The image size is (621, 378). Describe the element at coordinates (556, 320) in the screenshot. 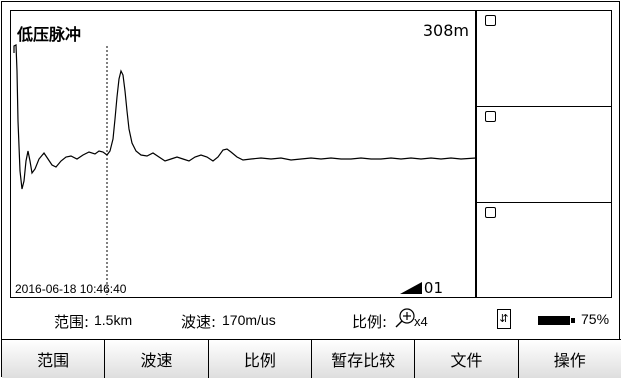

I see `battery-icon` at that location.